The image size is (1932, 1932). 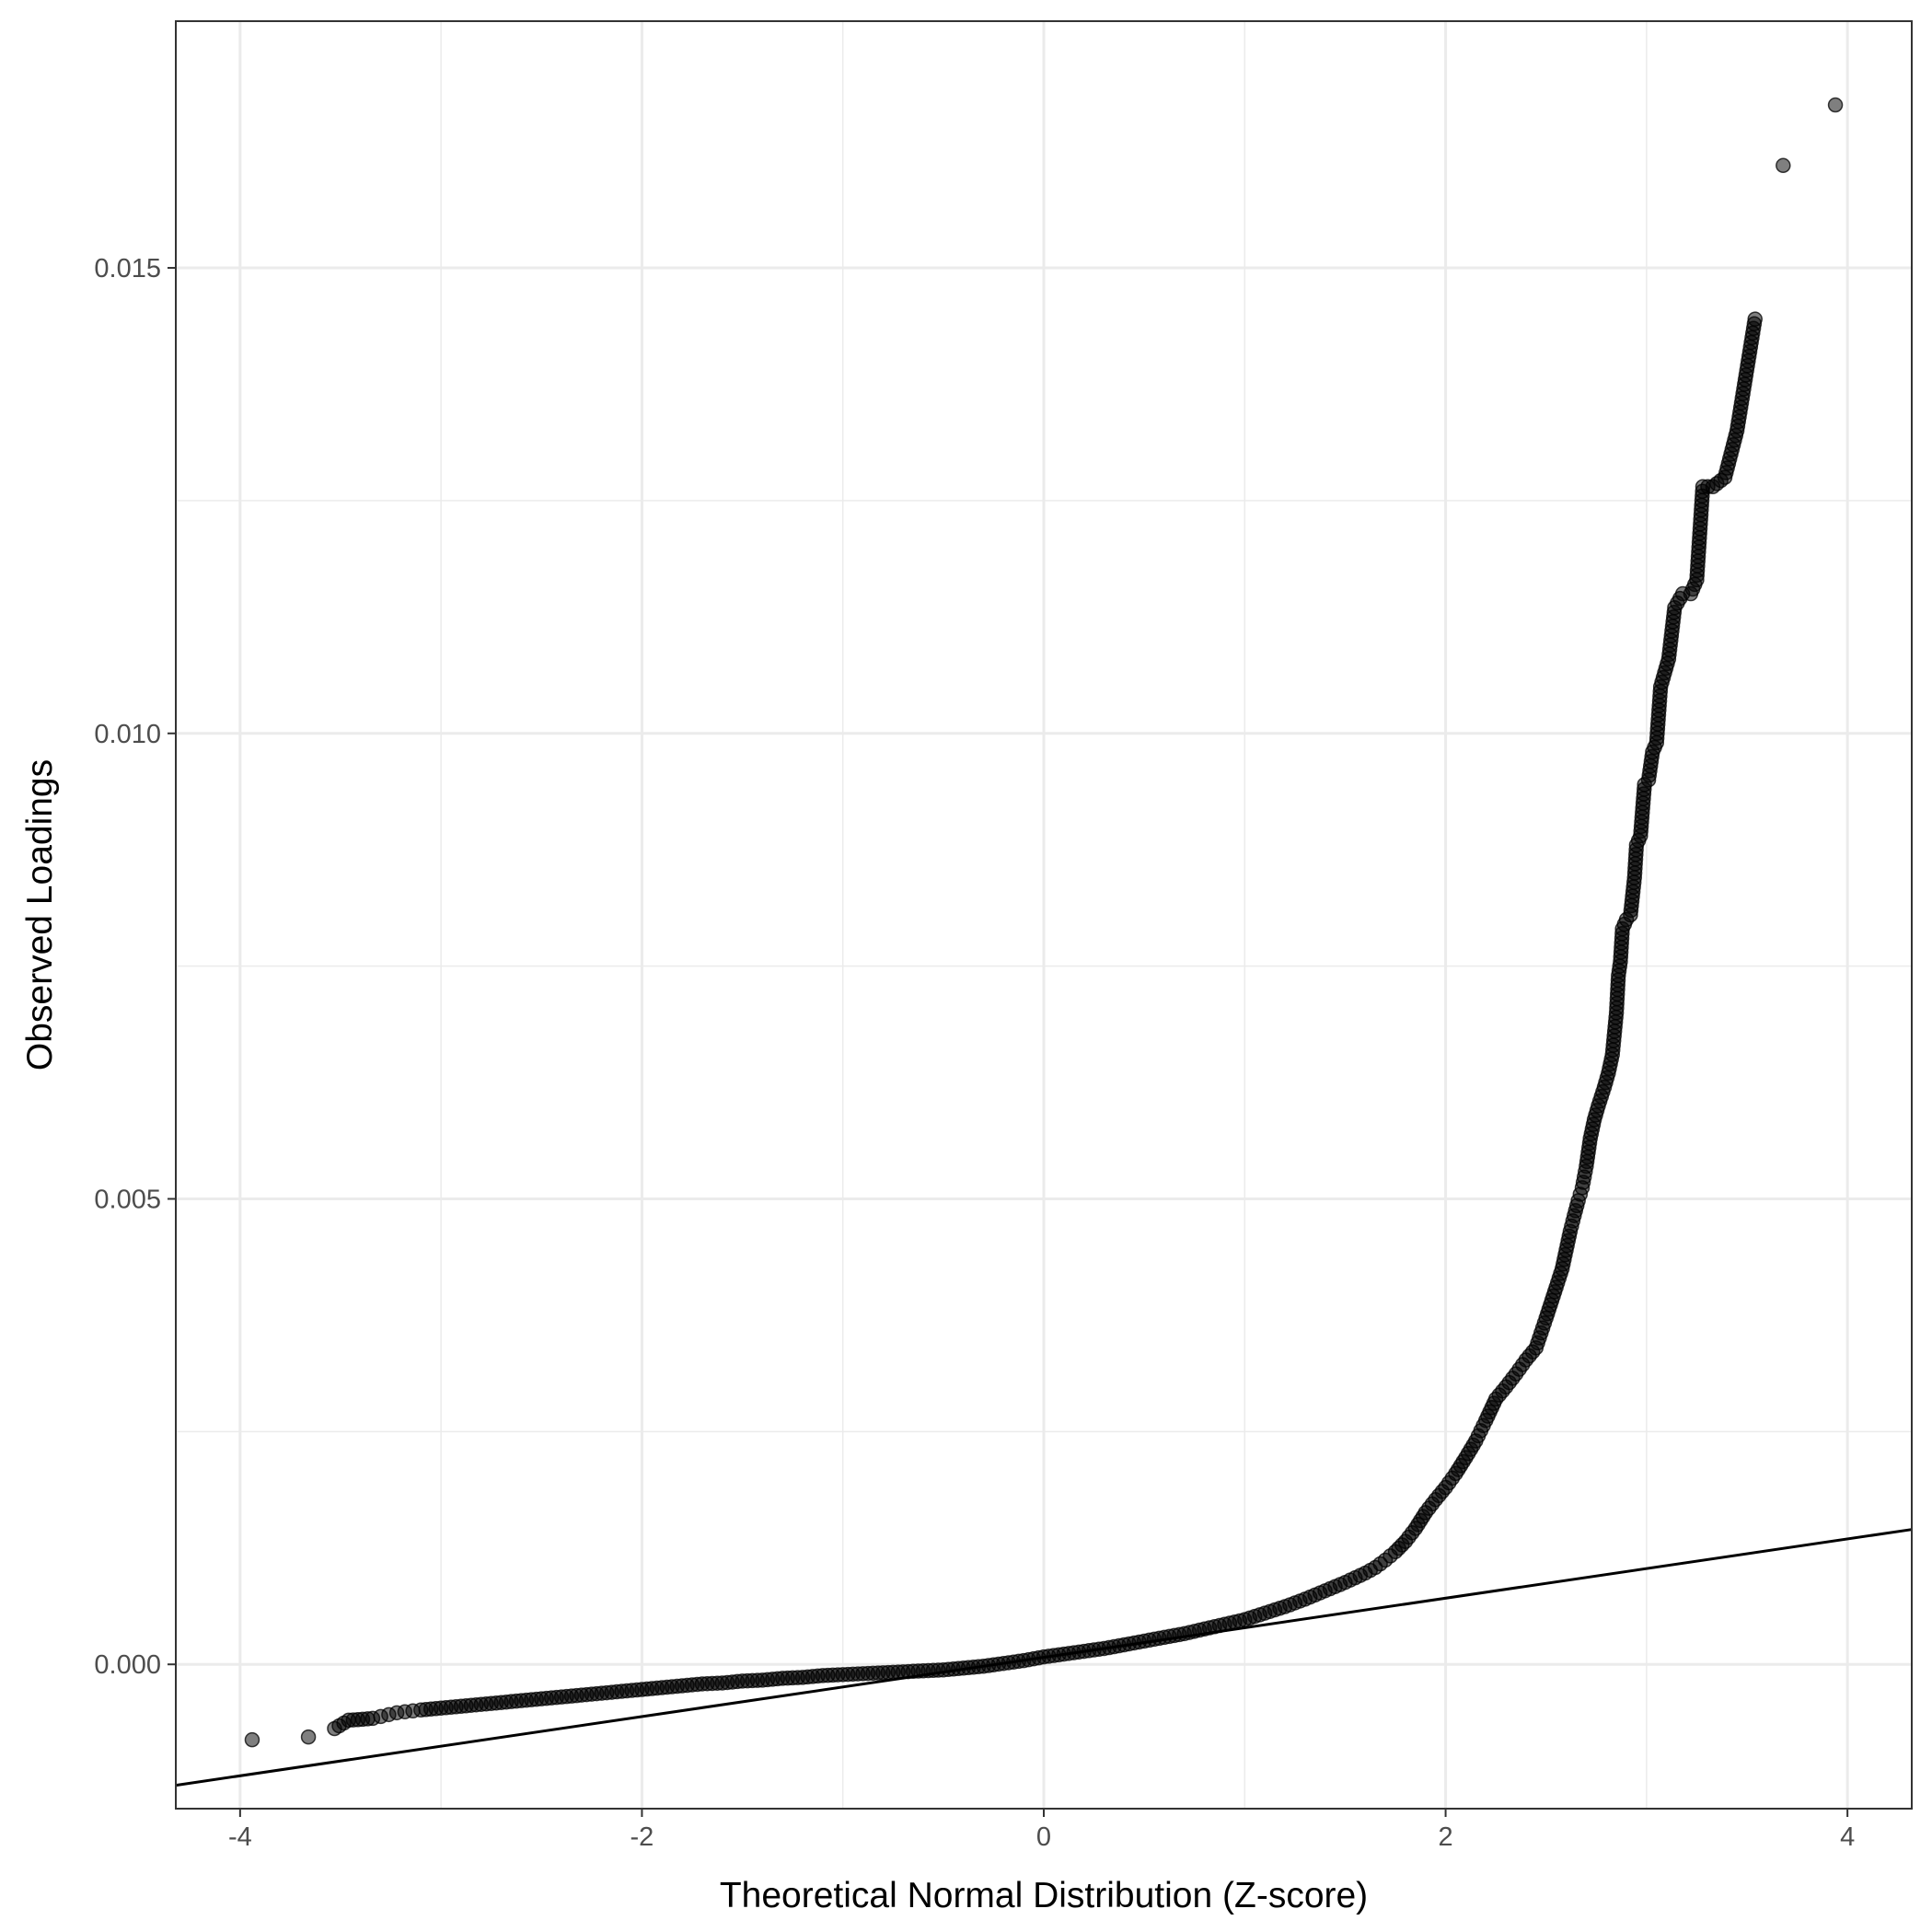 I want to click on y-tick-label: 0.000, so click(x=127, y=1665).